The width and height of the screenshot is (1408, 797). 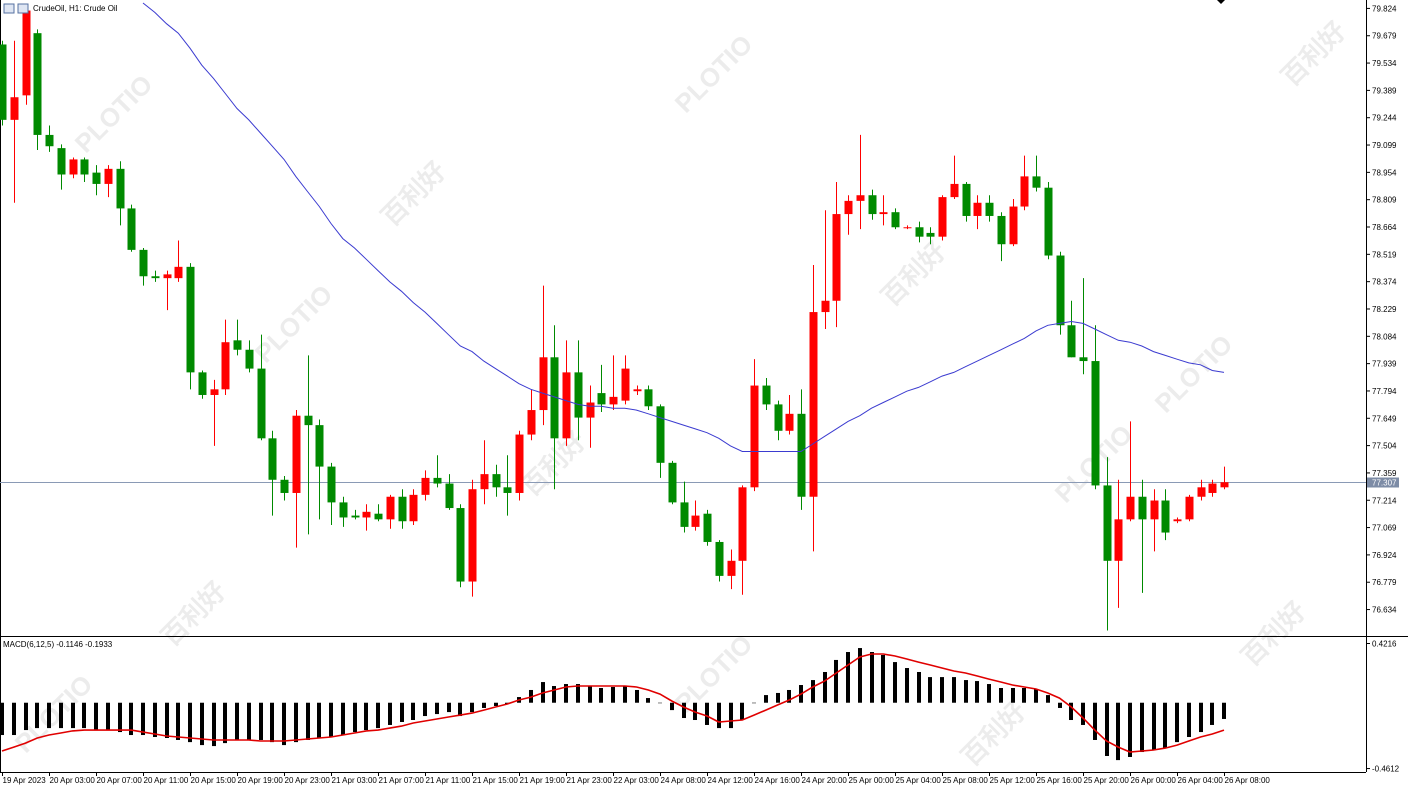 I want to click on x-tick-label: 21 Apr 11:00, so click(x=448, y=780).